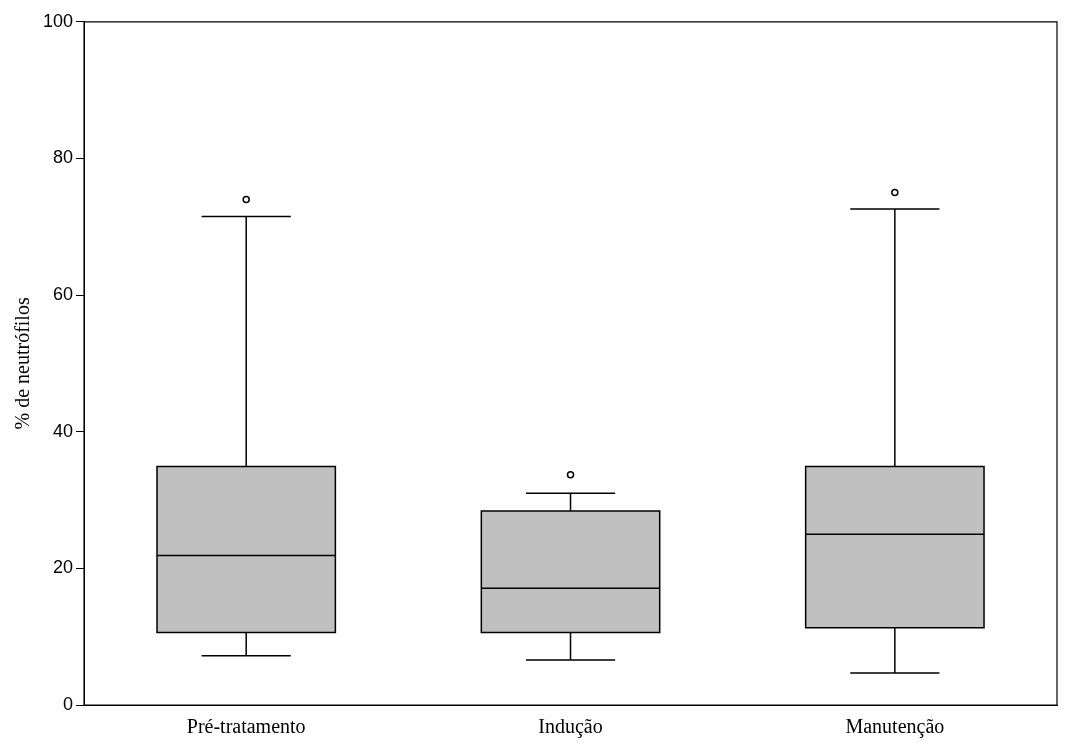 This screenshot has height=751, width=1075. I want to click on y-tick-label: 80, so click(63, 157).